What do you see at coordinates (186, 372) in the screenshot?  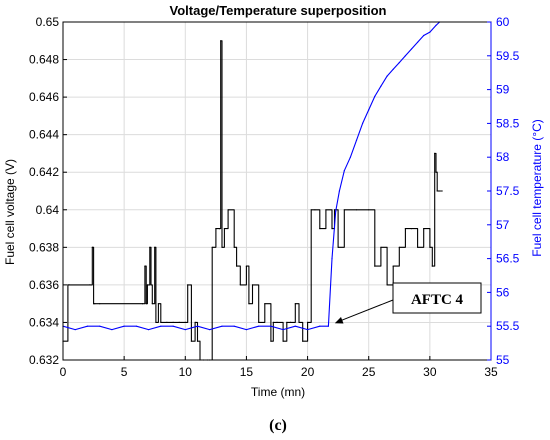 I see `x-tick-label: 10` at bounding box center [186, 372].